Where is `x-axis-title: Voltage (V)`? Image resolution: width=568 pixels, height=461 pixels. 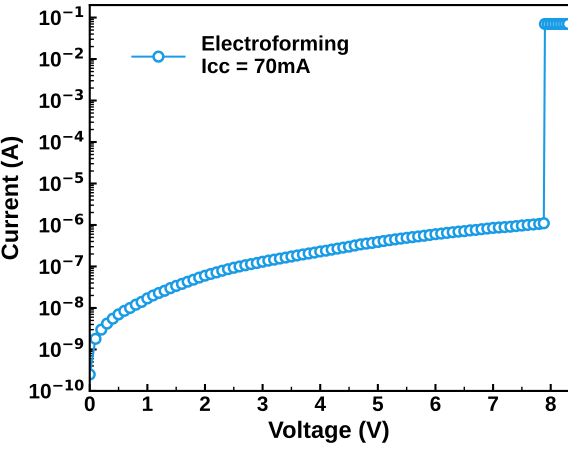
x-axis-title: Voltage (V) is located at coordinates (328, 431).